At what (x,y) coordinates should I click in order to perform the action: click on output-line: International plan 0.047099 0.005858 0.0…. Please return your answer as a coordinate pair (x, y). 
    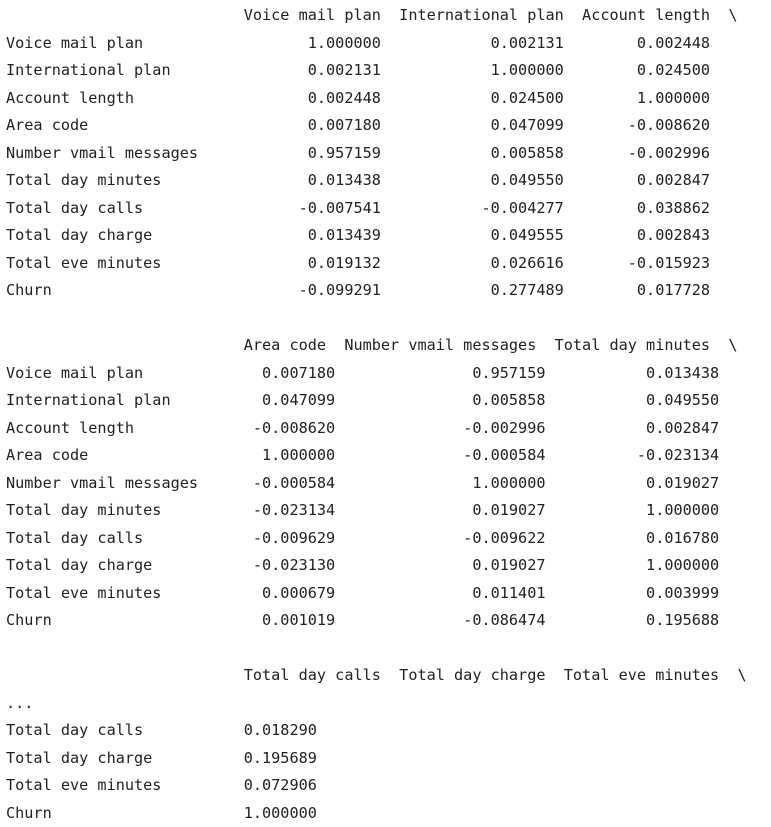
    Looking at the image, I should click on (376, 400).